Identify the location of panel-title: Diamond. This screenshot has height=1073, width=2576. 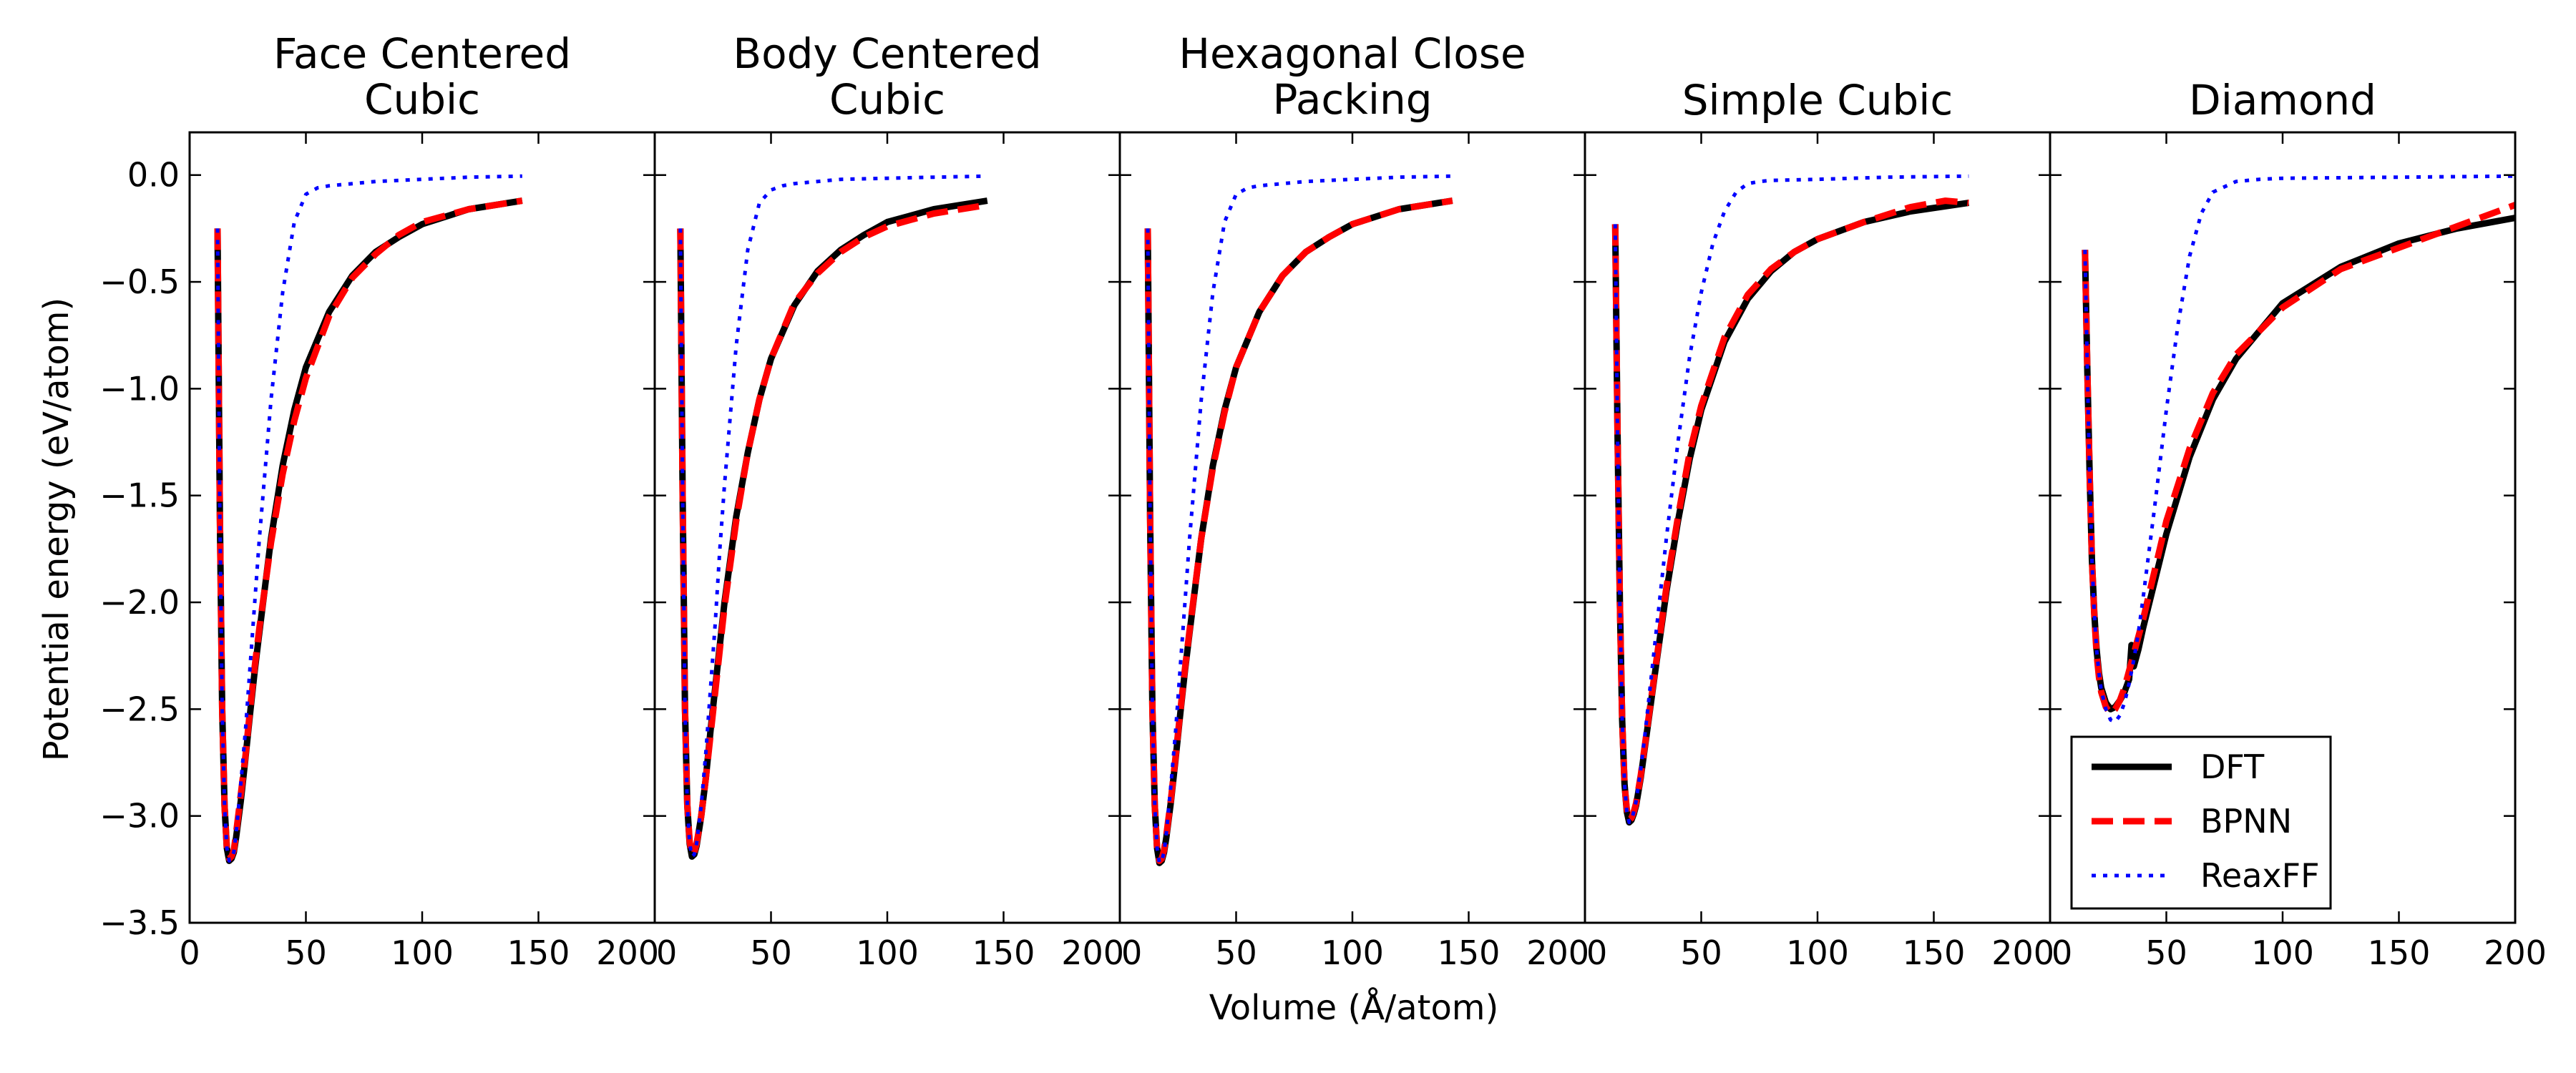
(2282, 100).